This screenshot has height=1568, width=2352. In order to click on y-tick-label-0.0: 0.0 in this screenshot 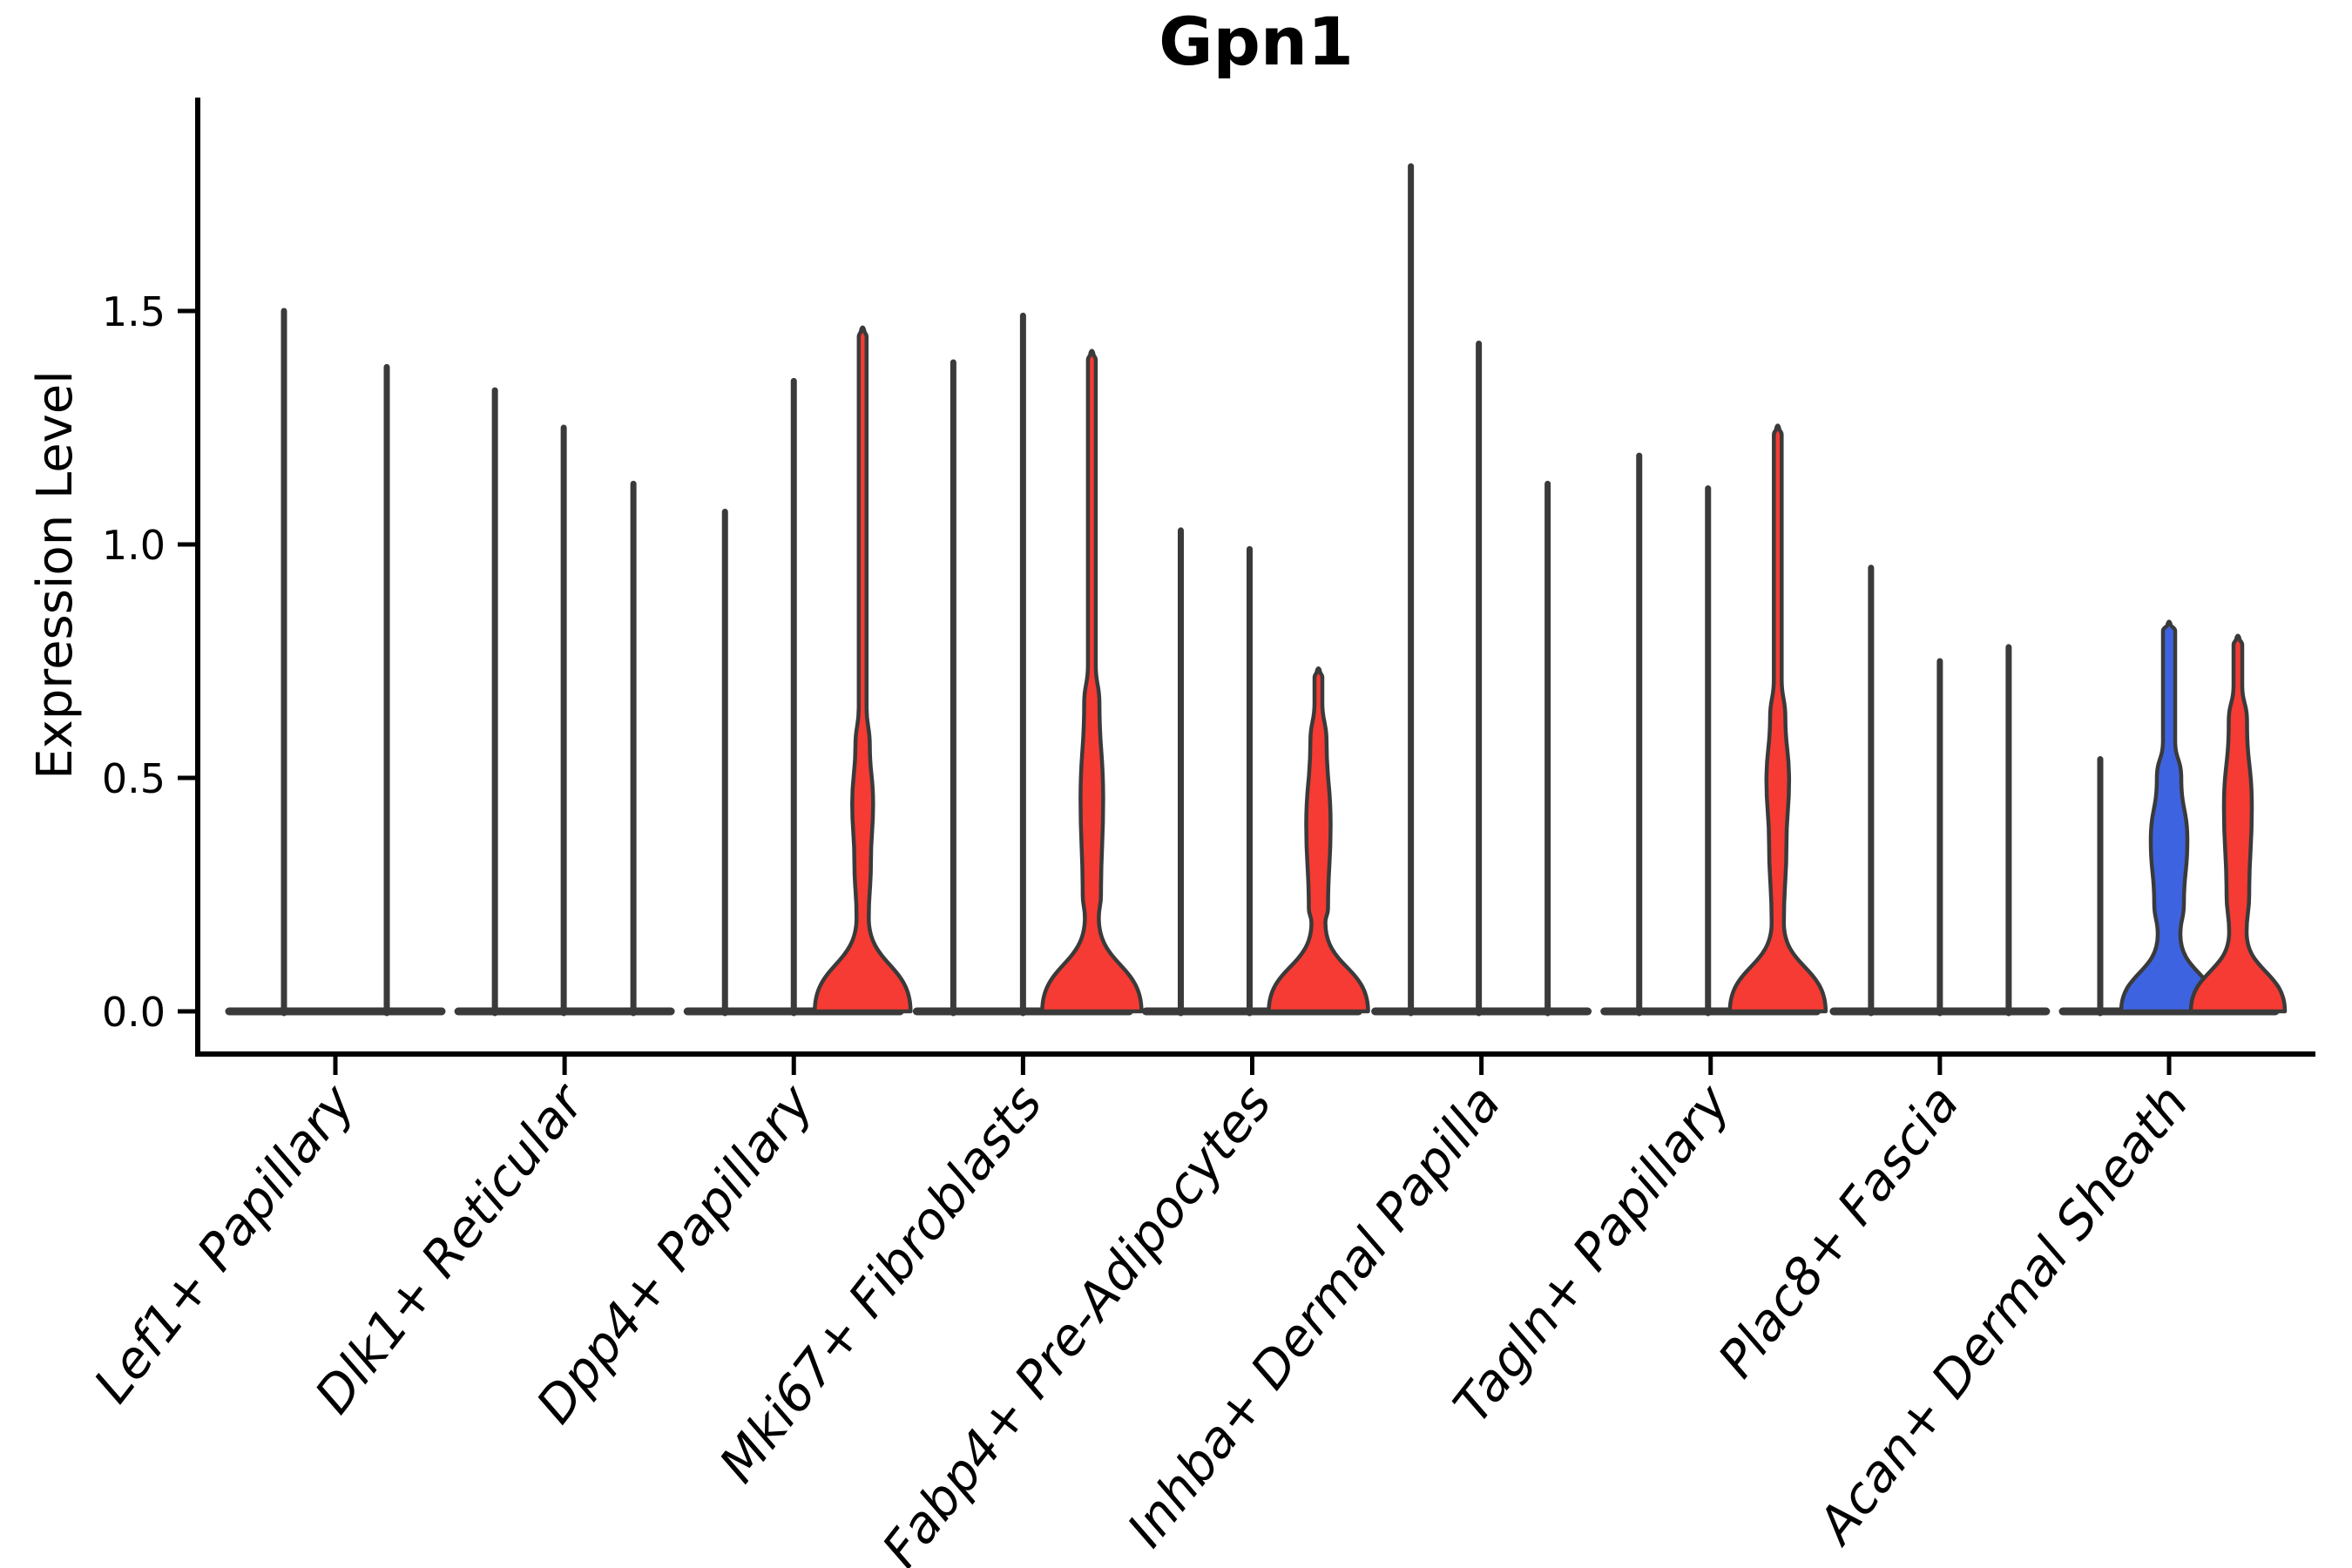, I will do `click(134, 1013)`.